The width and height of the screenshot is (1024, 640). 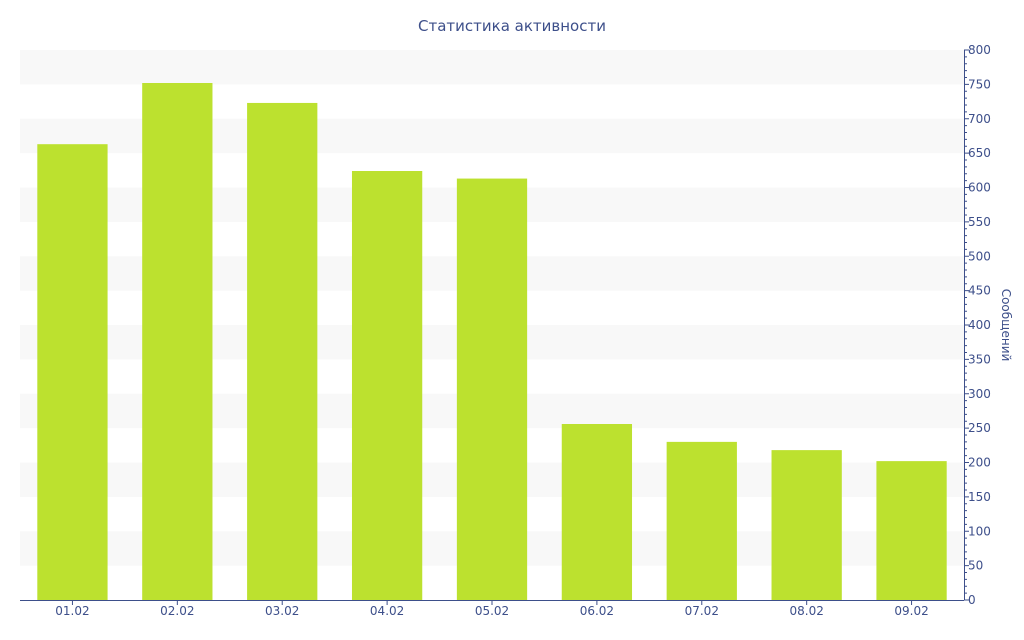 What do you see at coordinates (597, 512) in the screenshot?
I see `bar-06.02` at bounding box center [597, 512].